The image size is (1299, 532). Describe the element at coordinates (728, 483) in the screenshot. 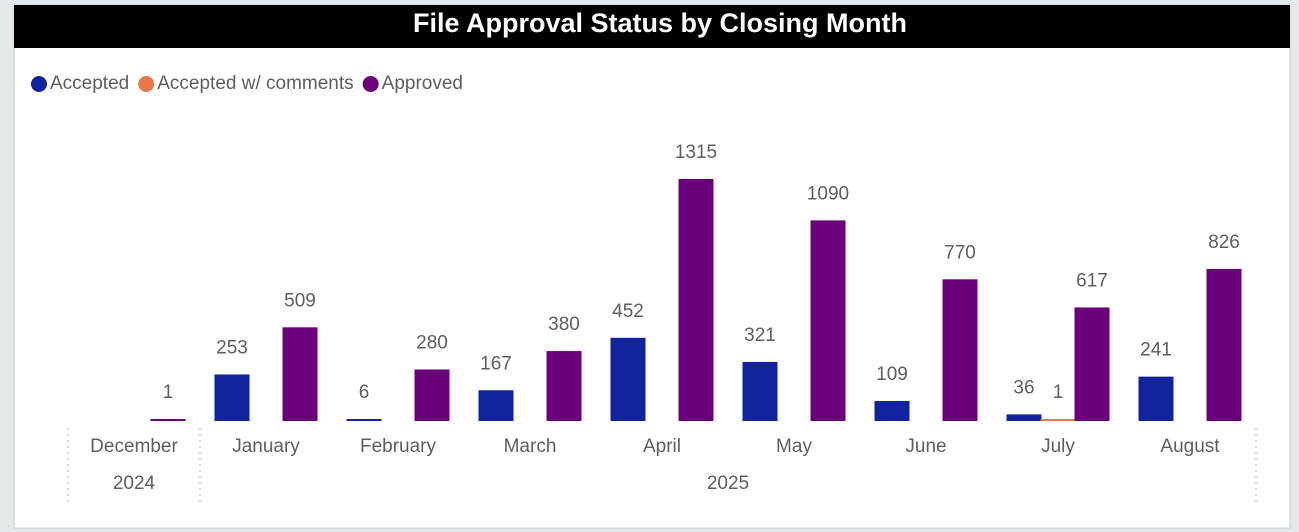

I see `x-group-label: 2025` at that location.